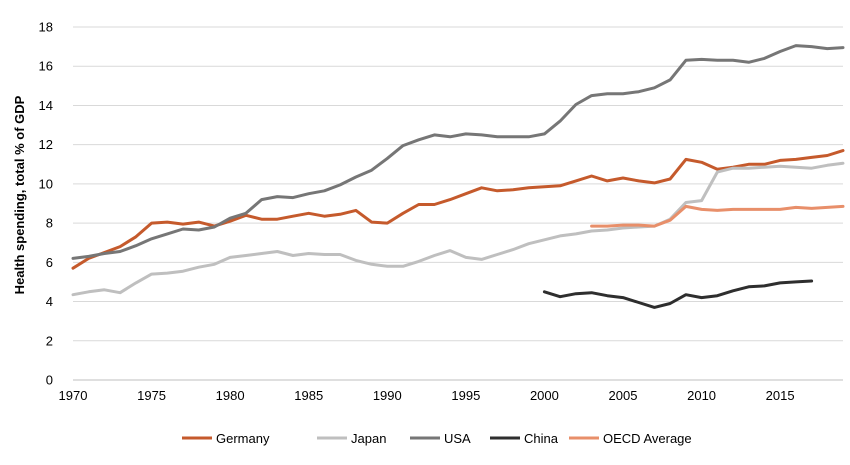 This screenshot has height=465, width=850. Describe the element at coordinates (49, 223) in the screenshot. I see `y-tick-label: 8` at that location.